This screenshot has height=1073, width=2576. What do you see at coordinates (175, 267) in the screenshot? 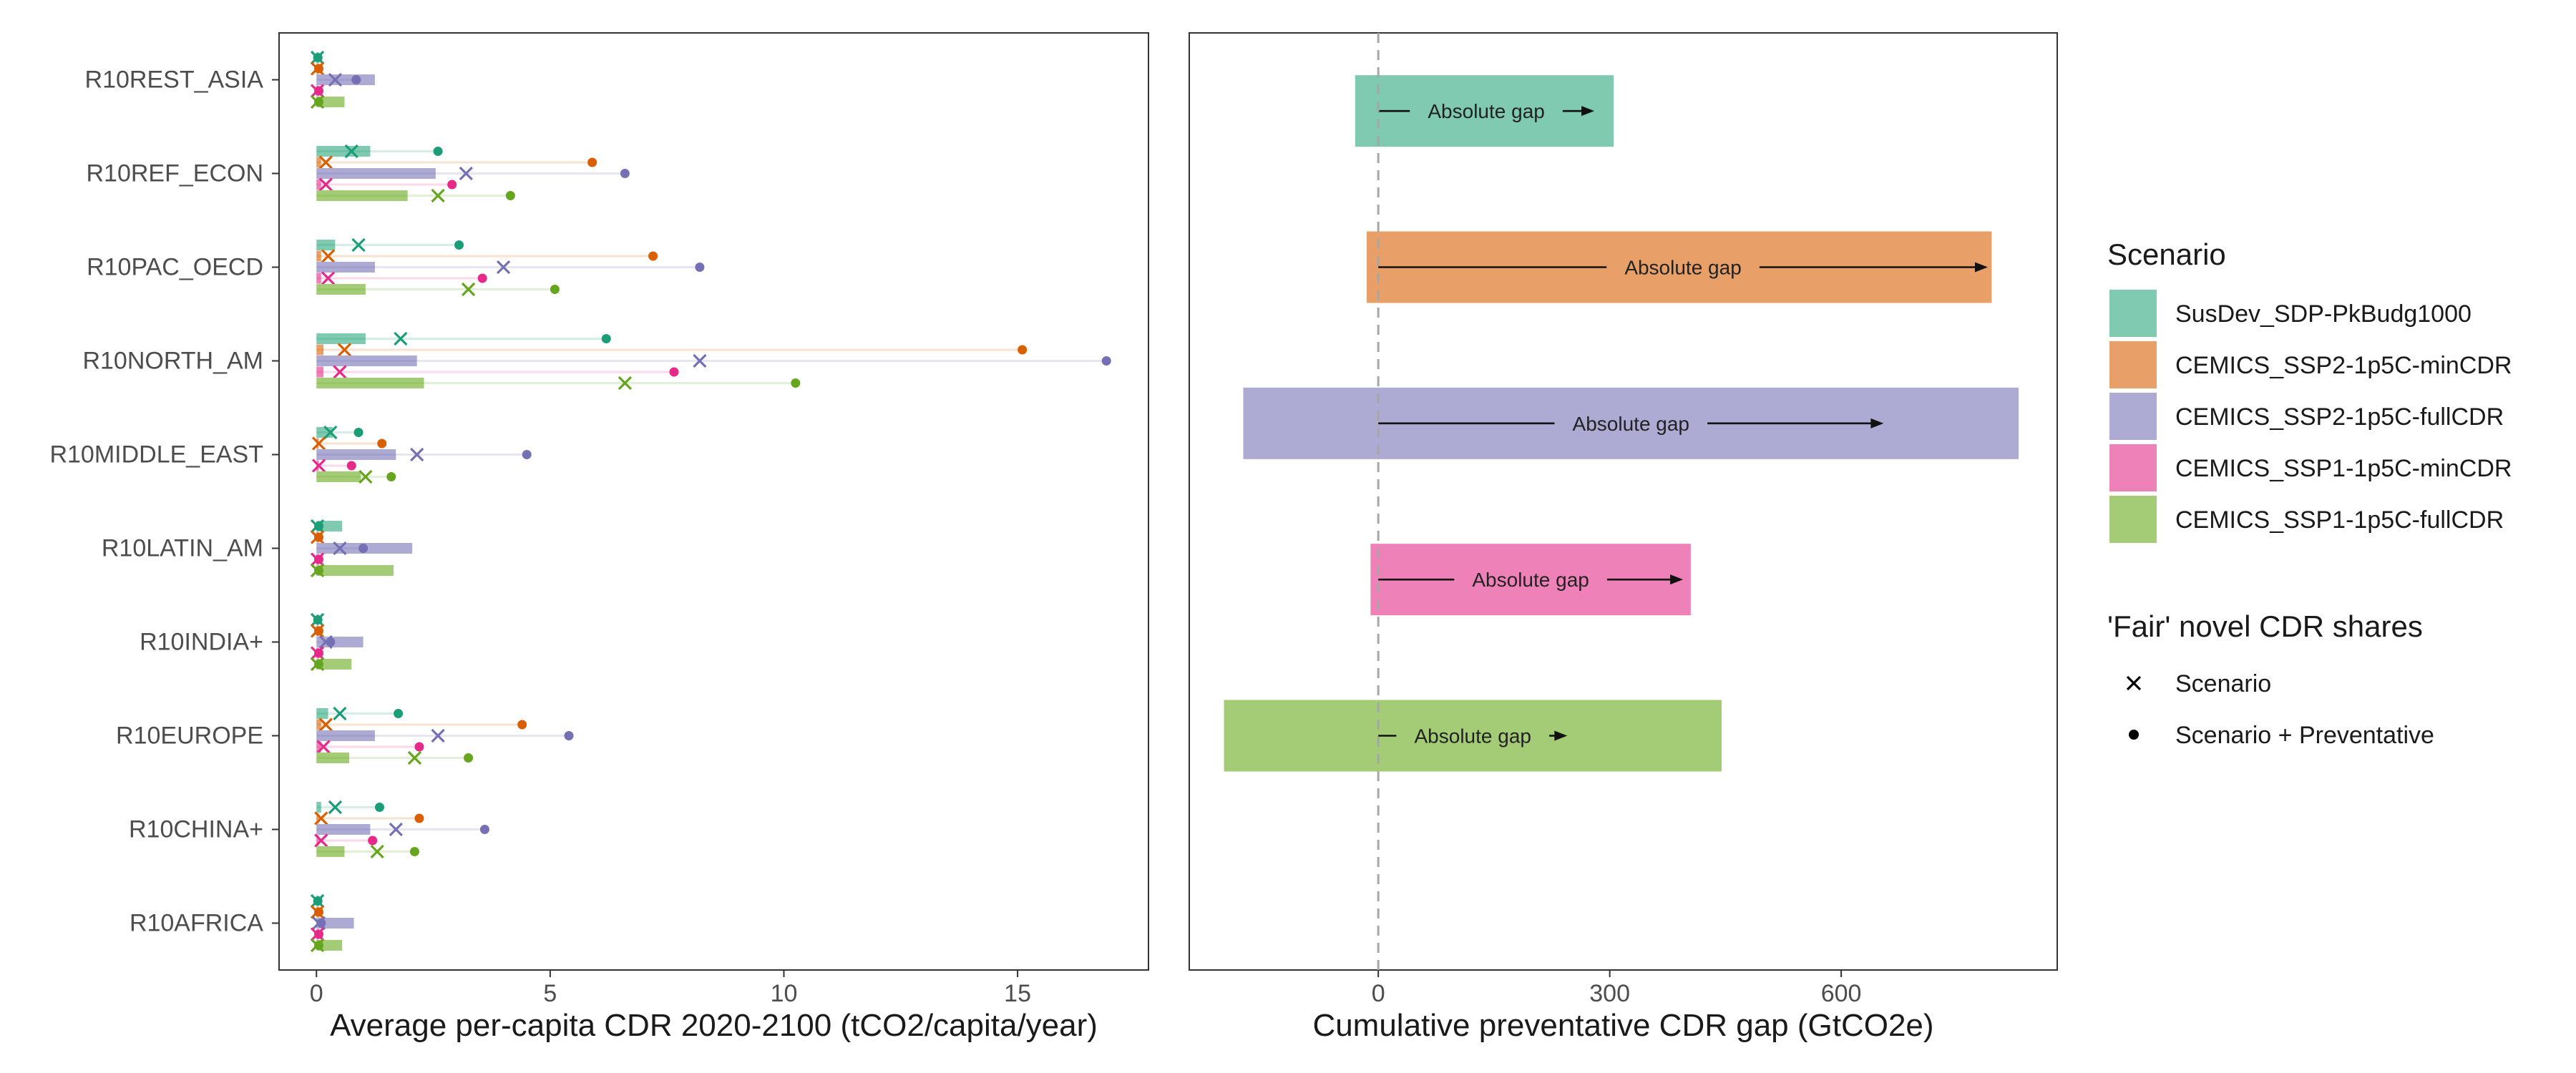
I see `y-tick-label: R10PAC_OECD` at bounding box center [175, 267].